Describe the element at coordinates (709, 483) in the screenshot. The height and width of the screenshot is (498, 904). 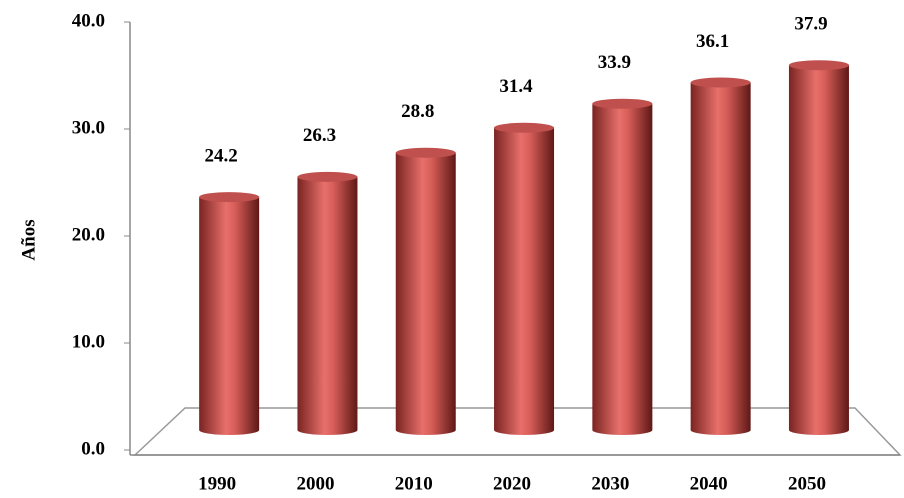
I see `x-tick-label: 2040` at that location.